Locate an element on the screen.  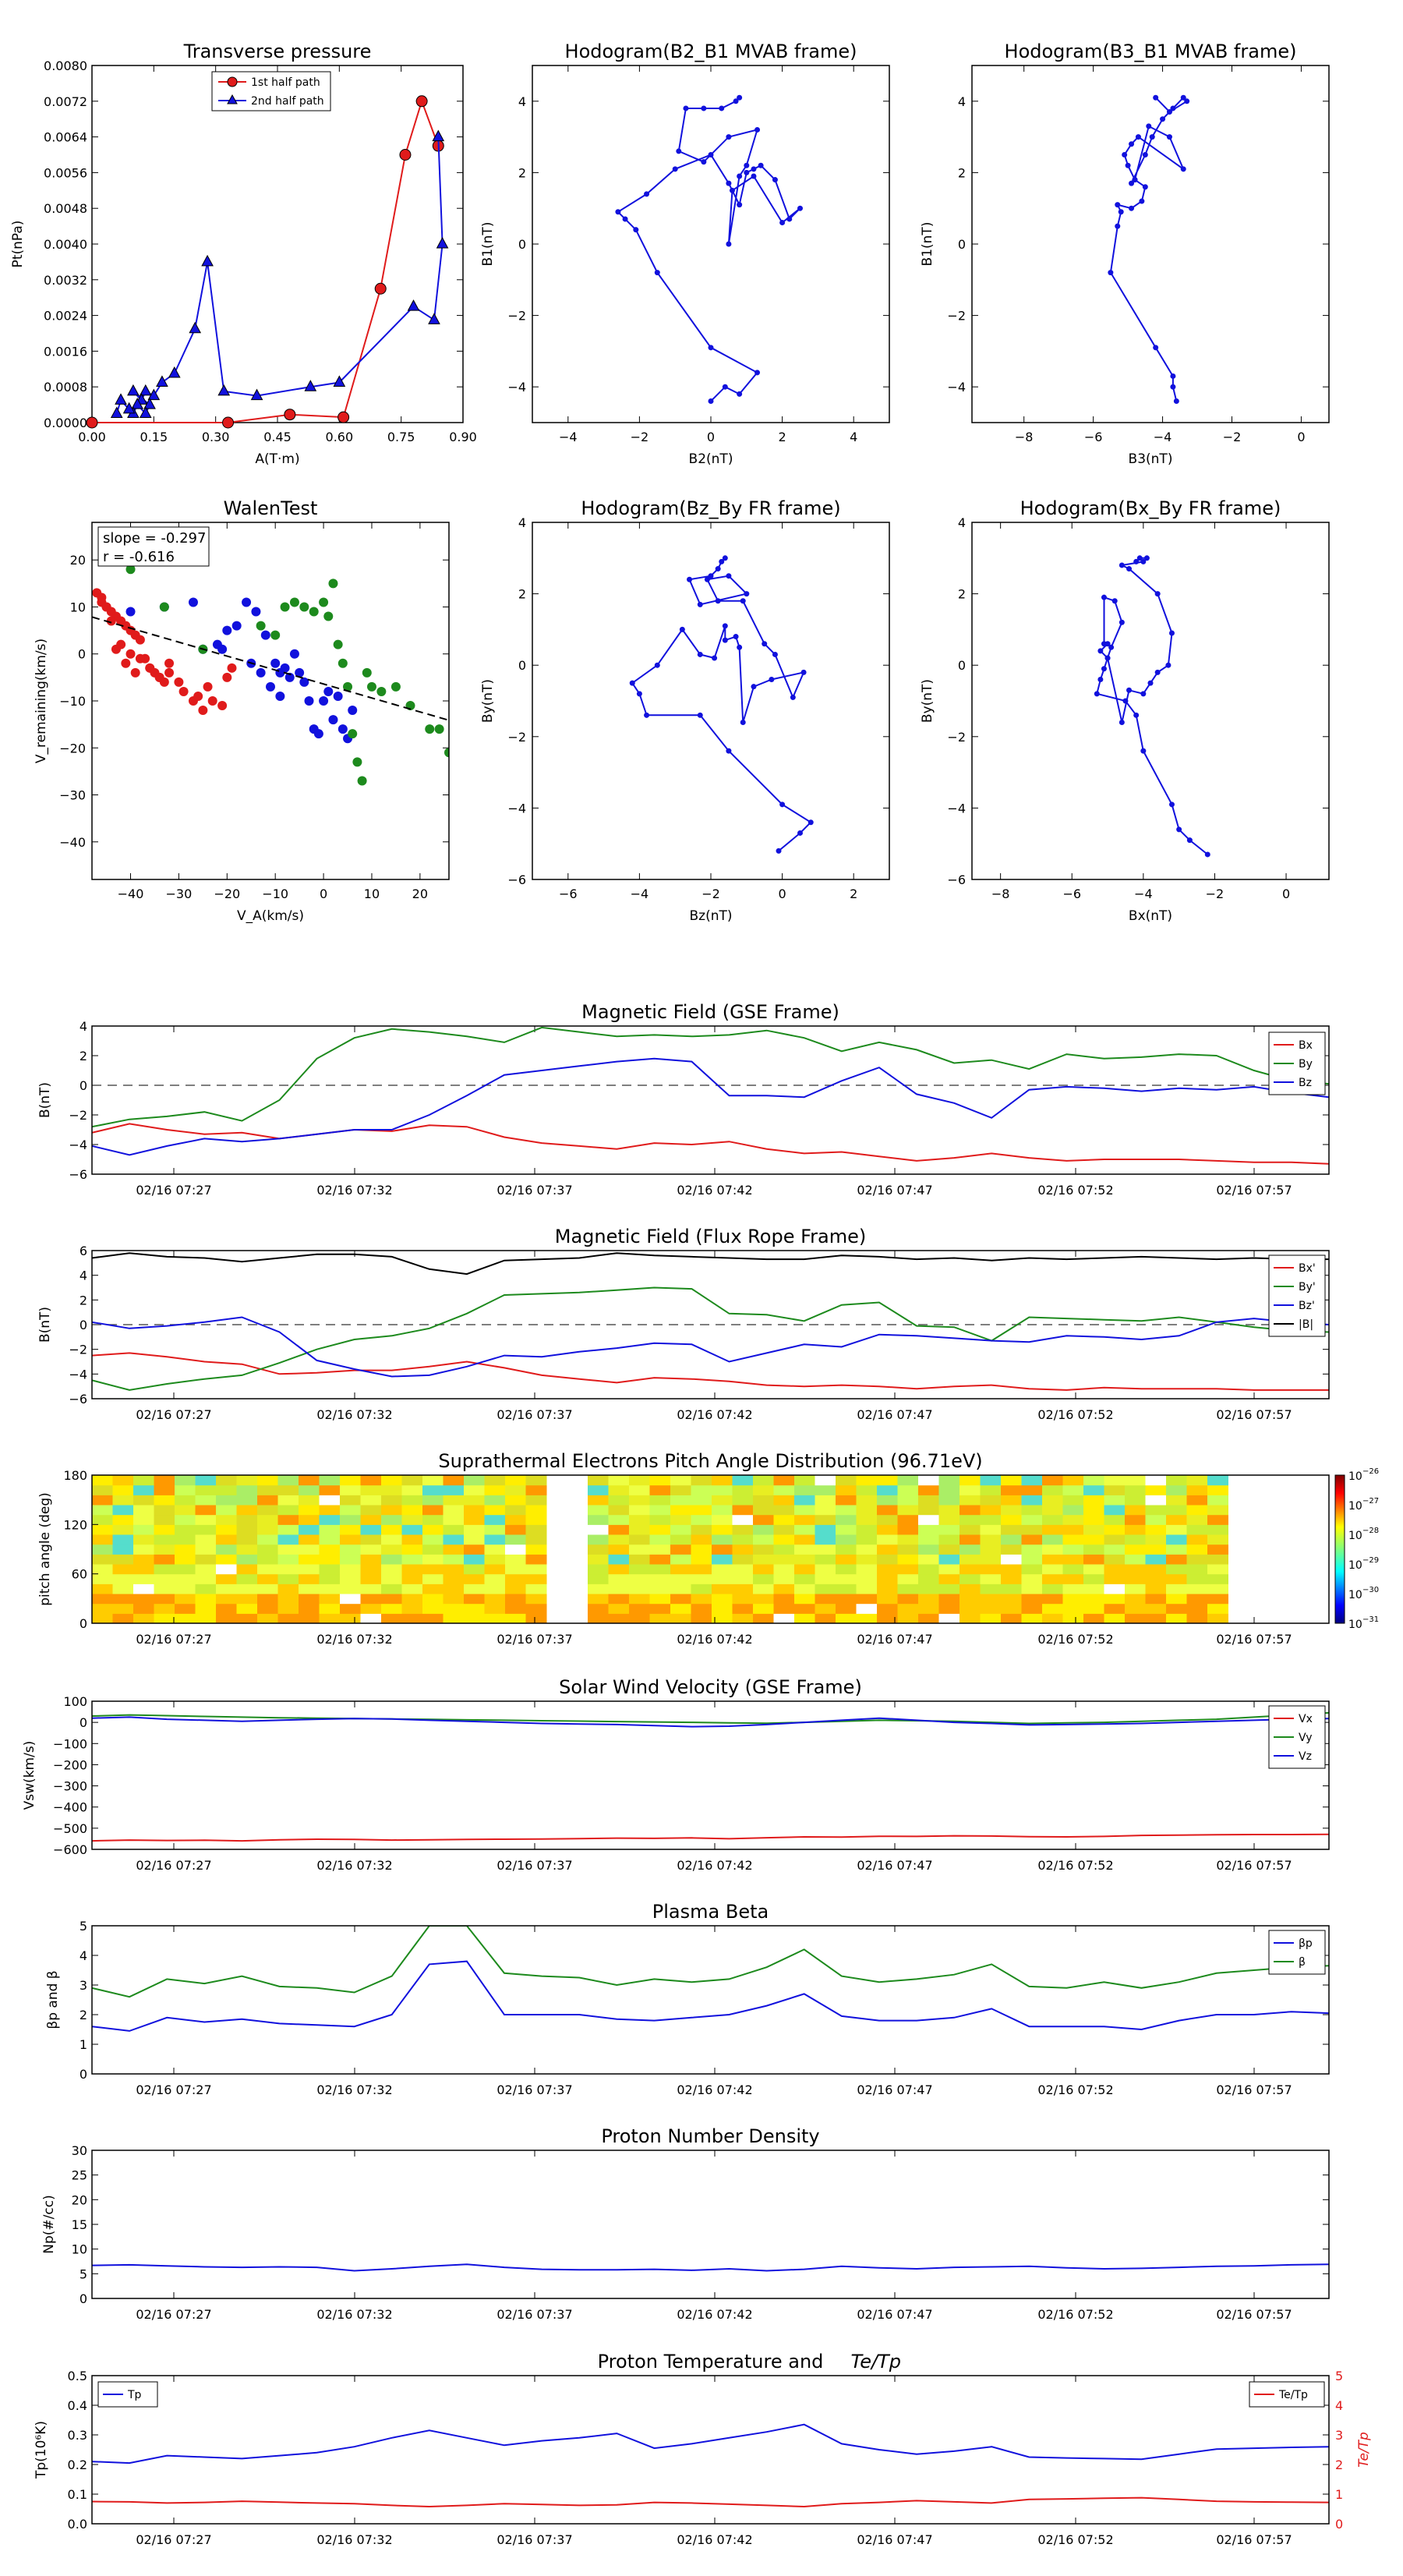
chart-title: Magnetic Field (Flux Rope Frame) is located at coordinates (710, 1236).